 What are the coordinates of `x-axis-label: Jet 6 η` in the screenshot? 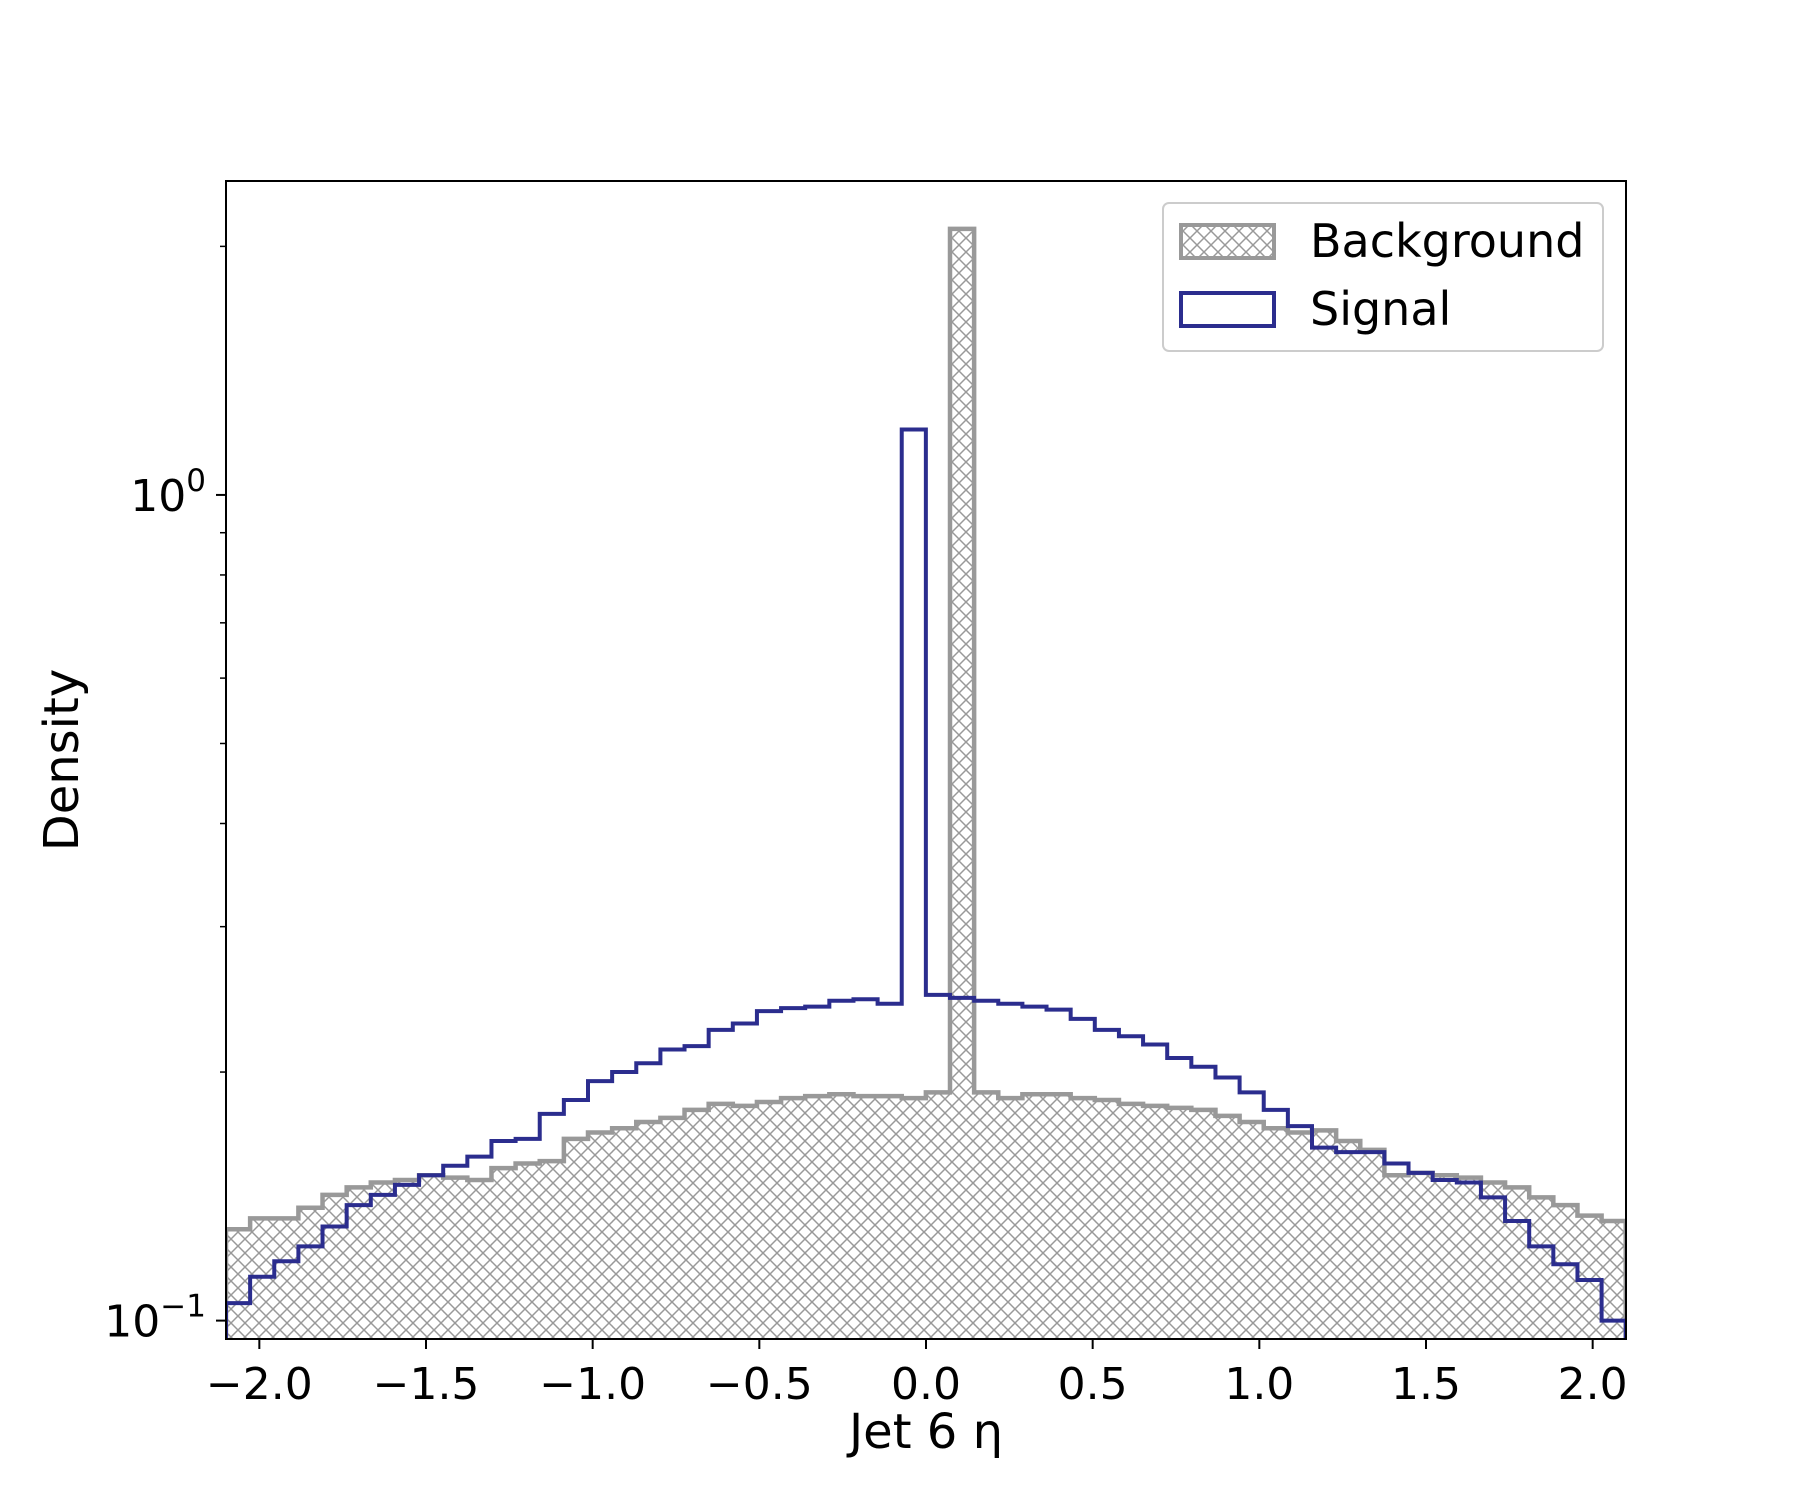 It's located at (924, 1432).